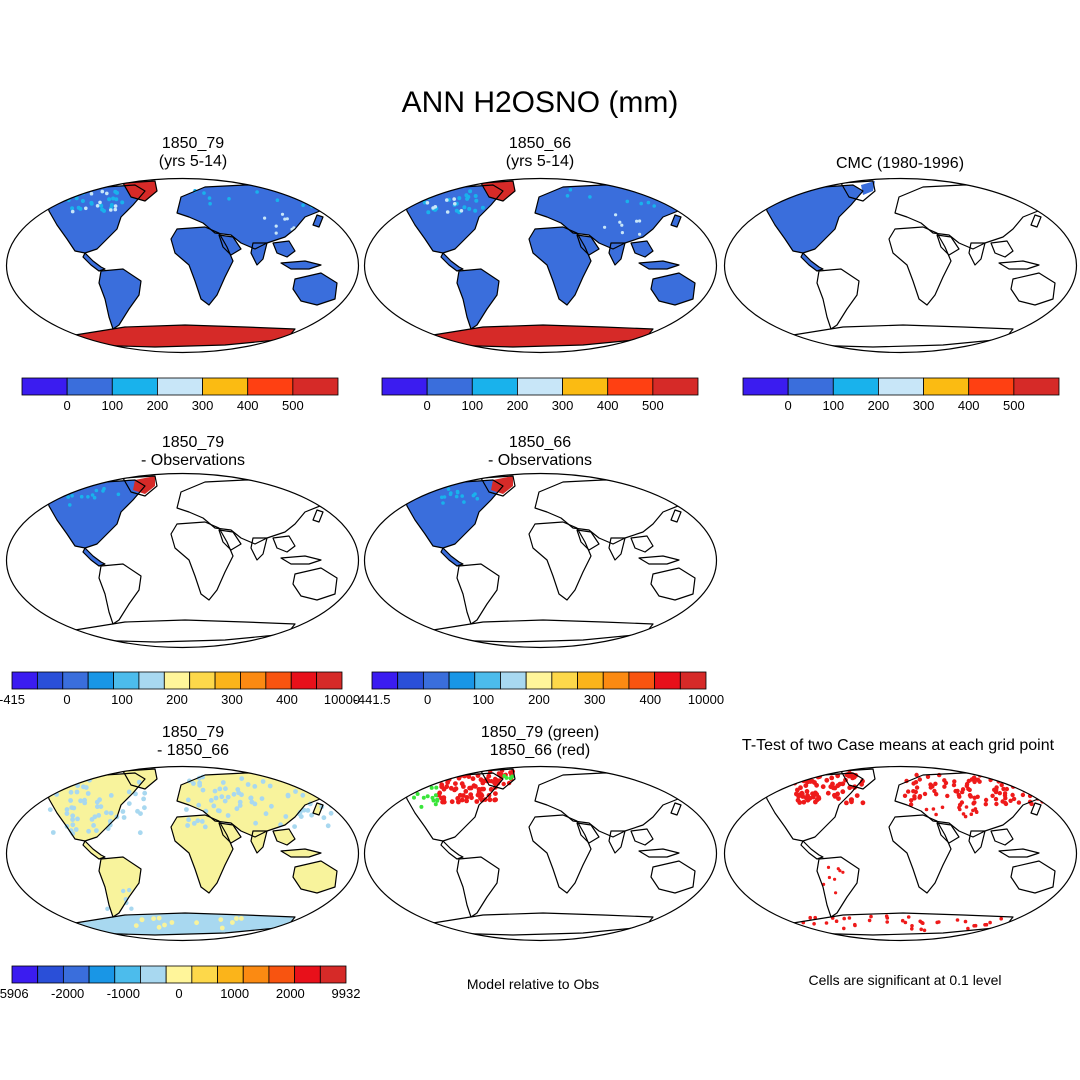 This screenshot has height=1080, width=1080. What do you see at coordinates (193, 452) in the screenshot?
I see `panel-title-1850-79-obs: 1850_79 - Observations` at bounding box center [193, 452].